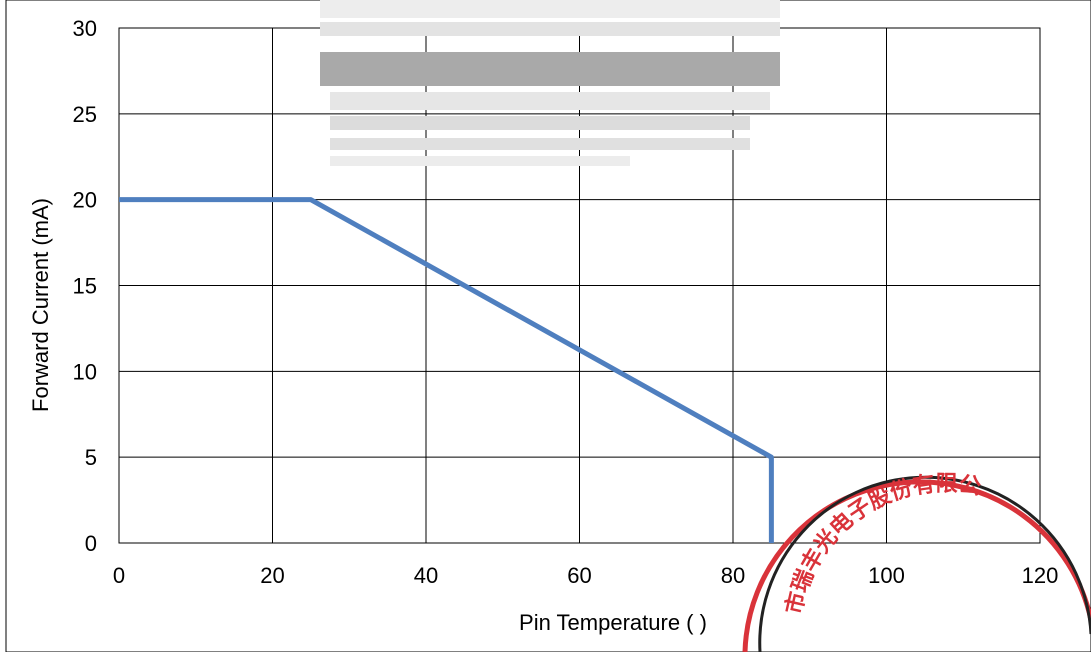 This screenshot has height=652, width=1091. What do you see at coordinates (85, 286) in the screenshot?
I see `y-tick-label: 15` at bounding box center [85, 286].